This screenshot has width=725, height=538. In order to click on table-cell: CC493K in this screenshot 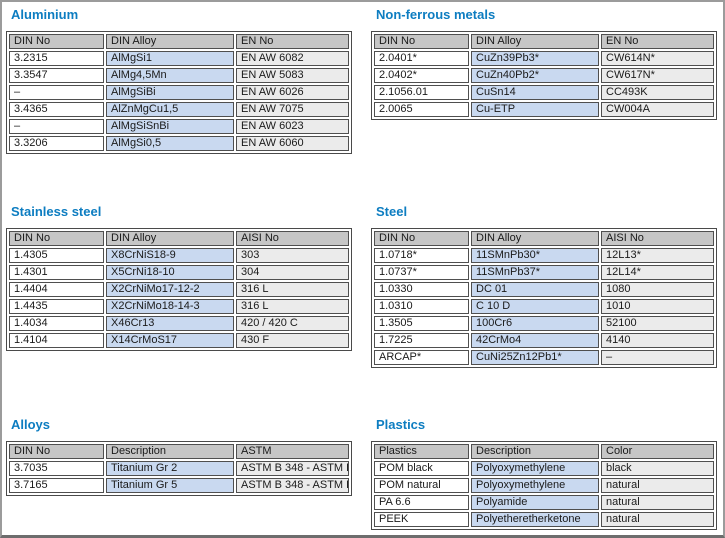, I will do `click(657, 92)`.